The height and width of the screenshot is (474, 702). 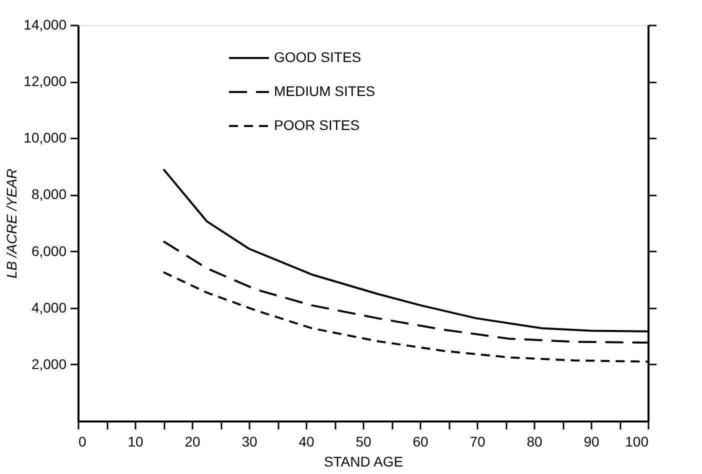 I want to click on y-tick-label: 4,000, so click(x=49, y=307).